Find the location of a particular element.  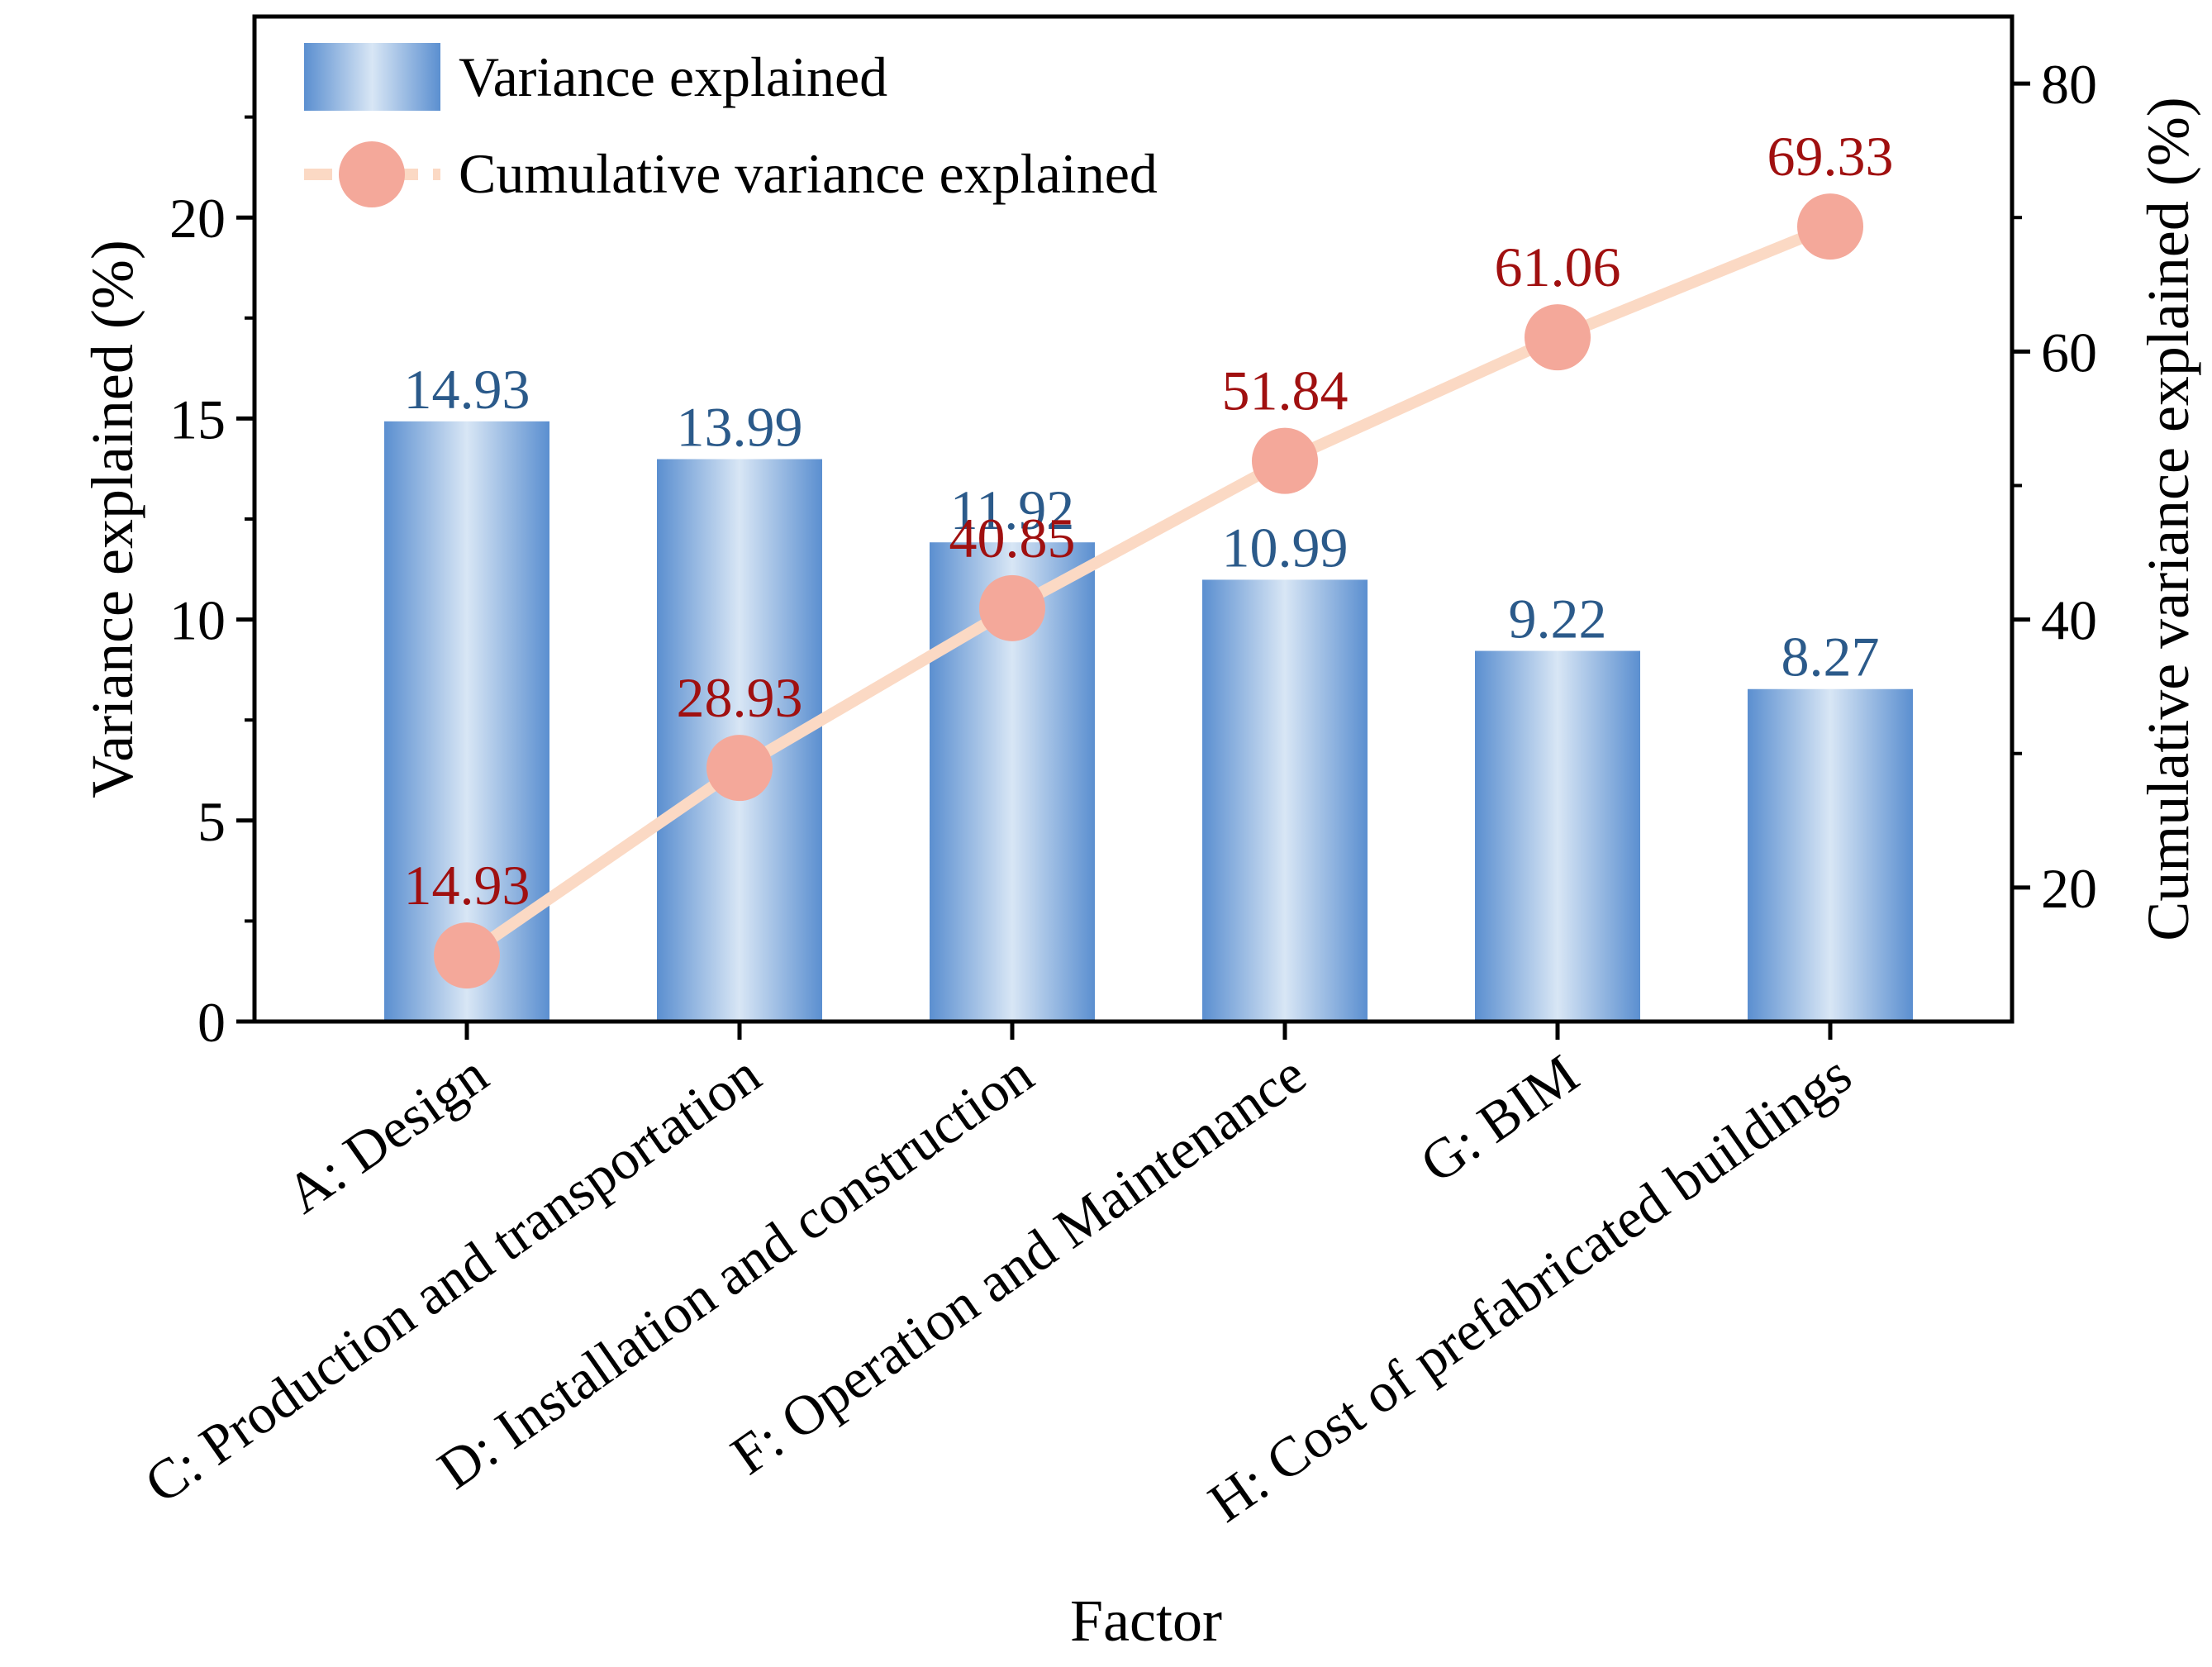

cumulative-value-label-4: 51.84 is located at coordinates (1285, 391).